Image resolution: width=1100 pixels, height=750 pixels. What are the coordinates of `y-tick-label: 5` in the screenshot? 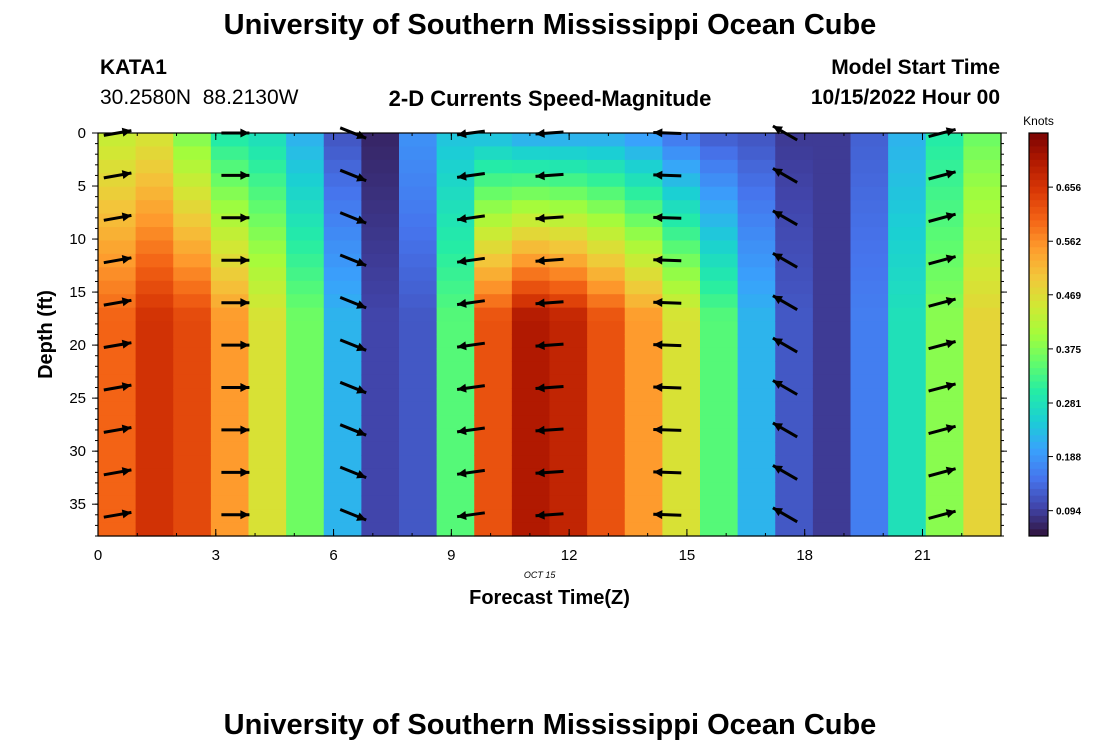 It's located at (82, 186).